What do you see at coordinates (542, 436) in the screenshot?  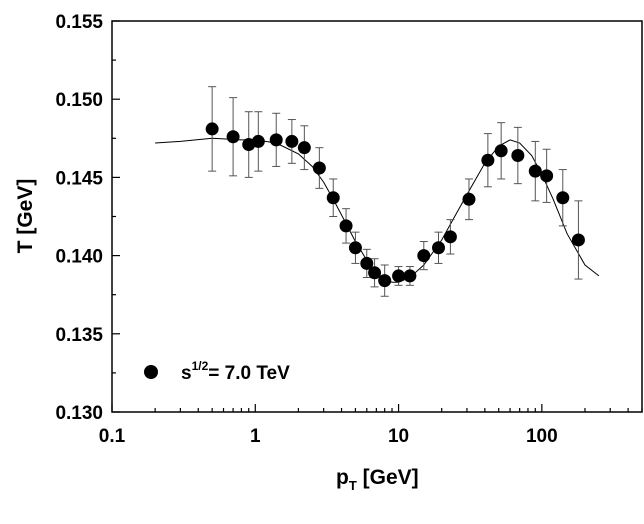 I see `x-tick-label: 100` at bounding box center [542, 436].